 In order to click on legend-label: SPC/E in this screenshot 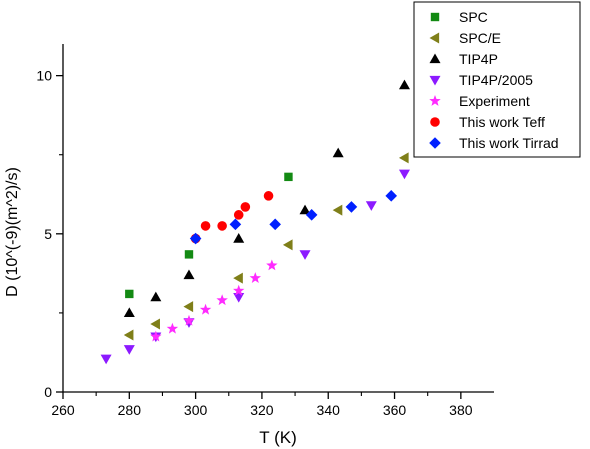, I will do `click(480, 38)`.